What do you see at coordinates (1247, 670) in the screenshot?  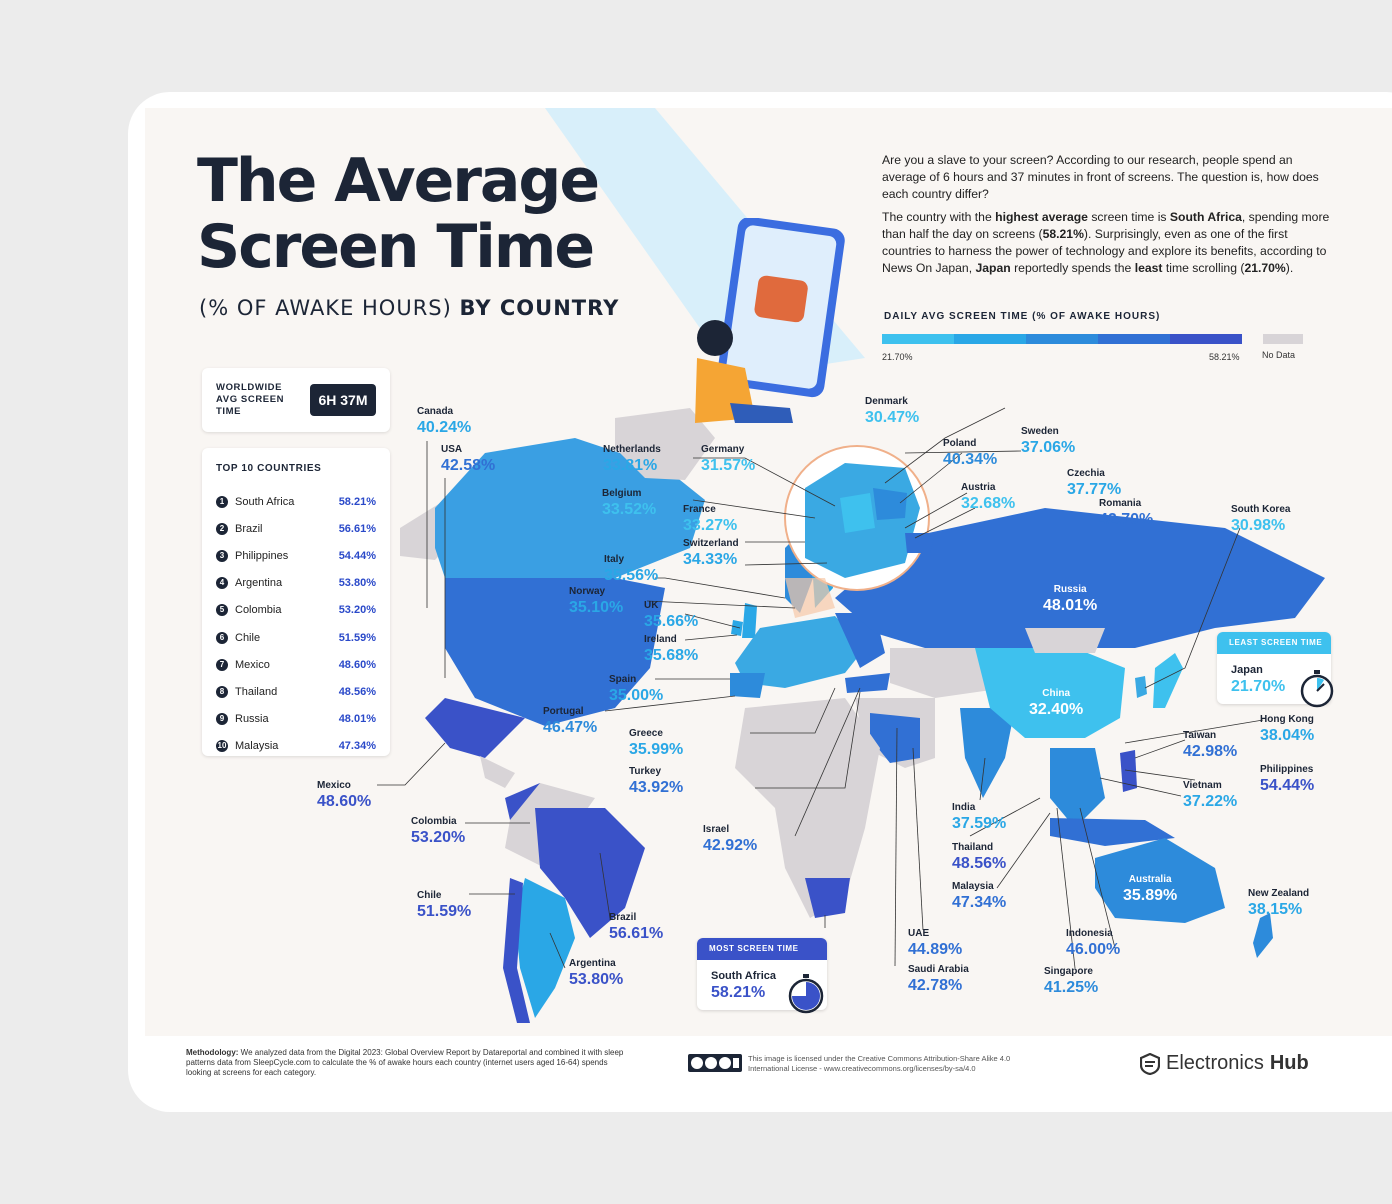 I see `least-callout-country: Japan` at bounding box center [1247, 670].